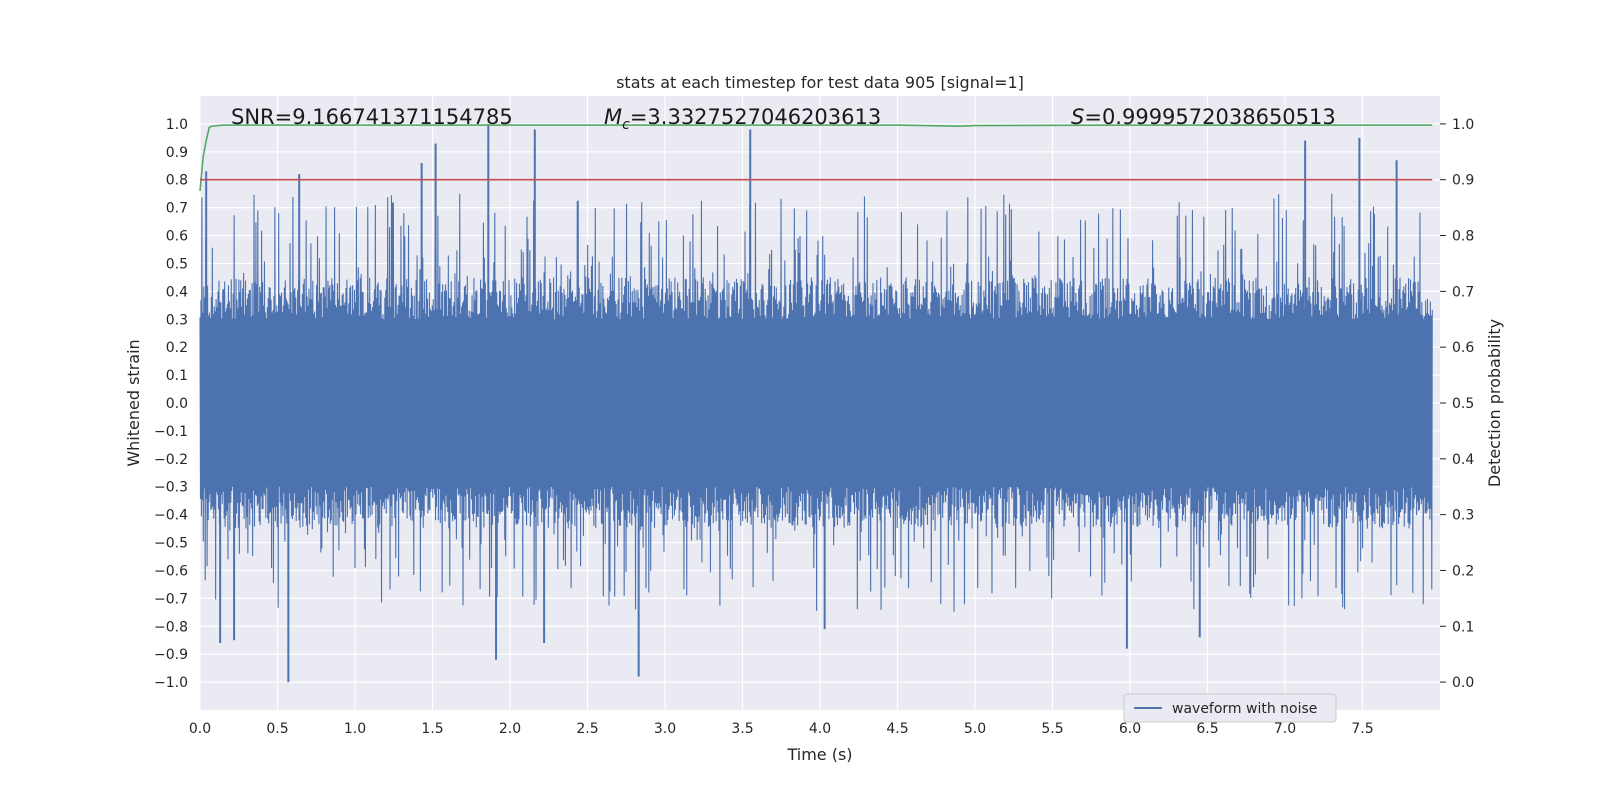 This screenshot has height=800, width=1600. I want to click on y-left-tick-label-20: −1.0, so click(171, 683).